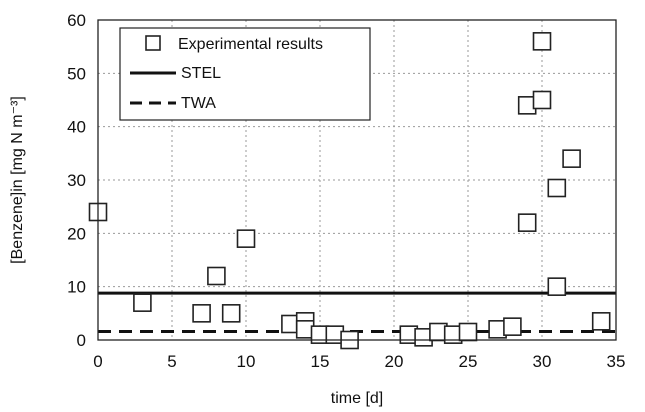 The width and height of the screenshot is (645, 412). I want to click on x-tick-label: 5, so click(171, 361).